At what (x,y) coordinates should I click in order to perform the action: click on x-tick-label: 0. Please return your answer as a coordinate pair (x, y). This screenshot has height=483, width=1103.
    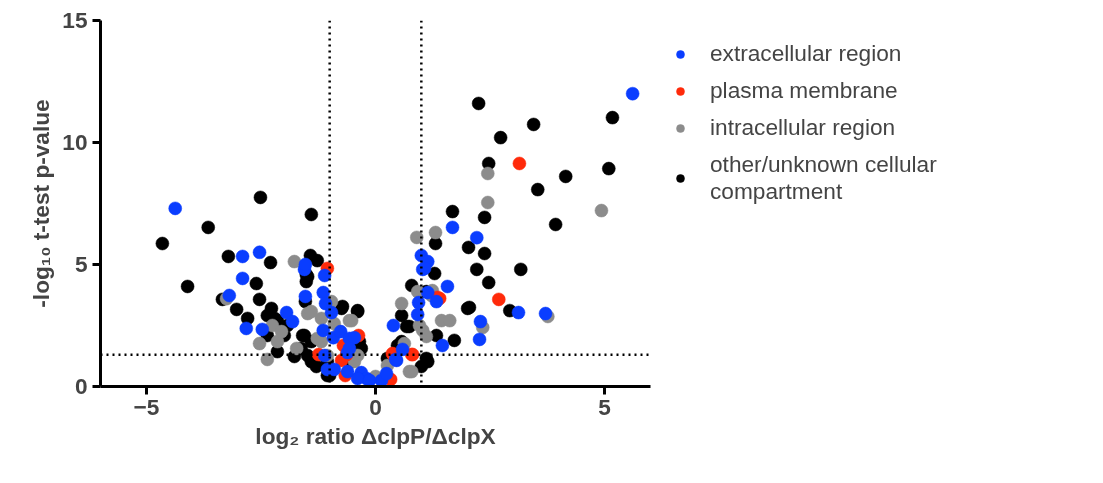
    Looking at the image, I should click on (375, 406).